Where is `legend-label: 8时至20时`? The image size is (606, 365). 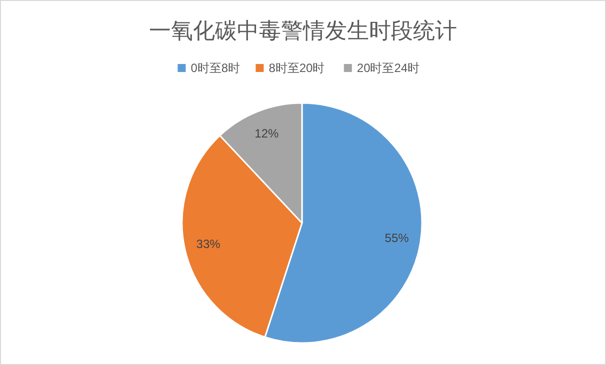 legend-label: 8时至20时 is located at coordinates (296, 68).